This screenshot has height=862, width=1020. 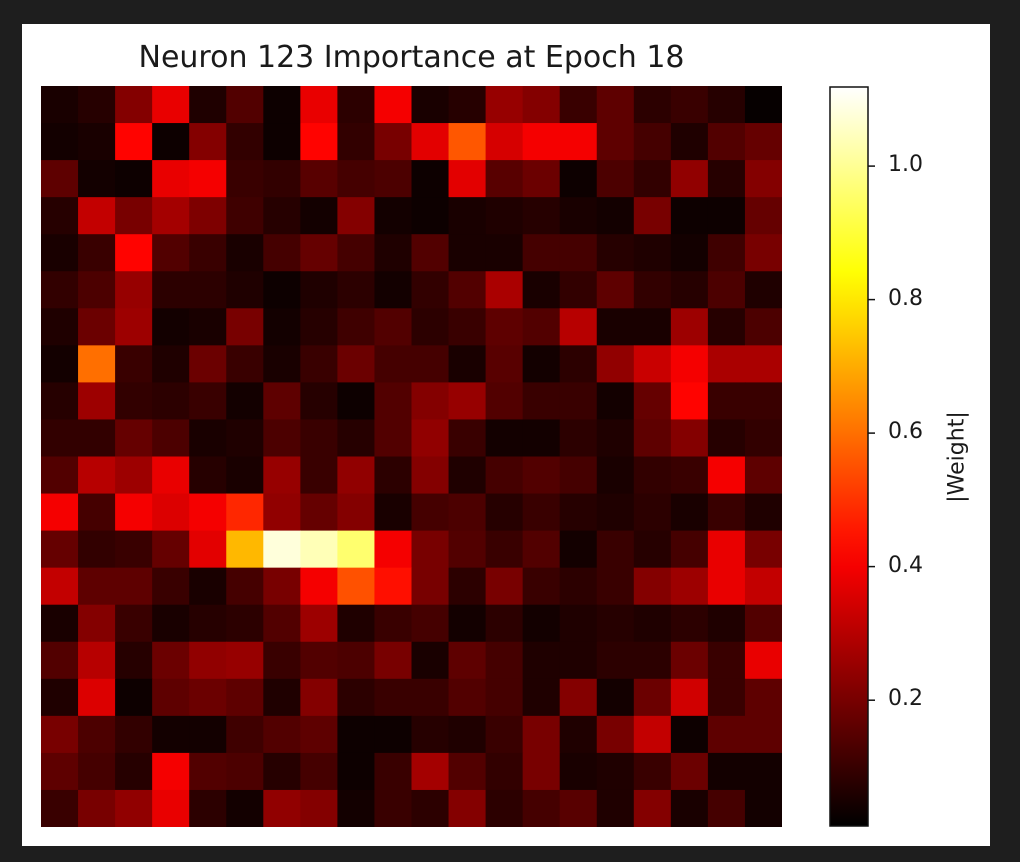 What do you see at coordinates (393, 660) in the screenshot?
I see `heatmap-cell-r15-c9` at bounding box center [393, 660].